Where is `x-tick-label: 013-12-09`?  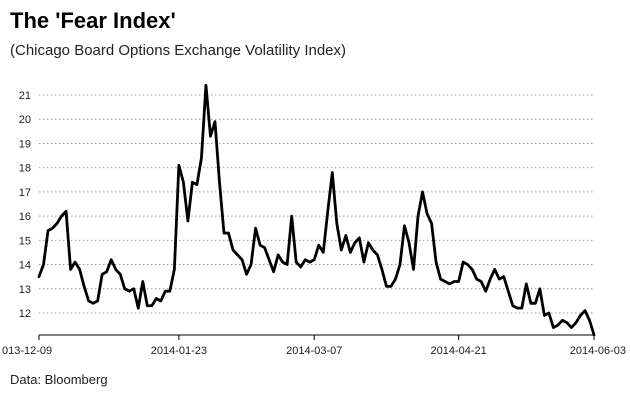 x-tick-label: 013-12-09 is located at coordinates (27, 351).